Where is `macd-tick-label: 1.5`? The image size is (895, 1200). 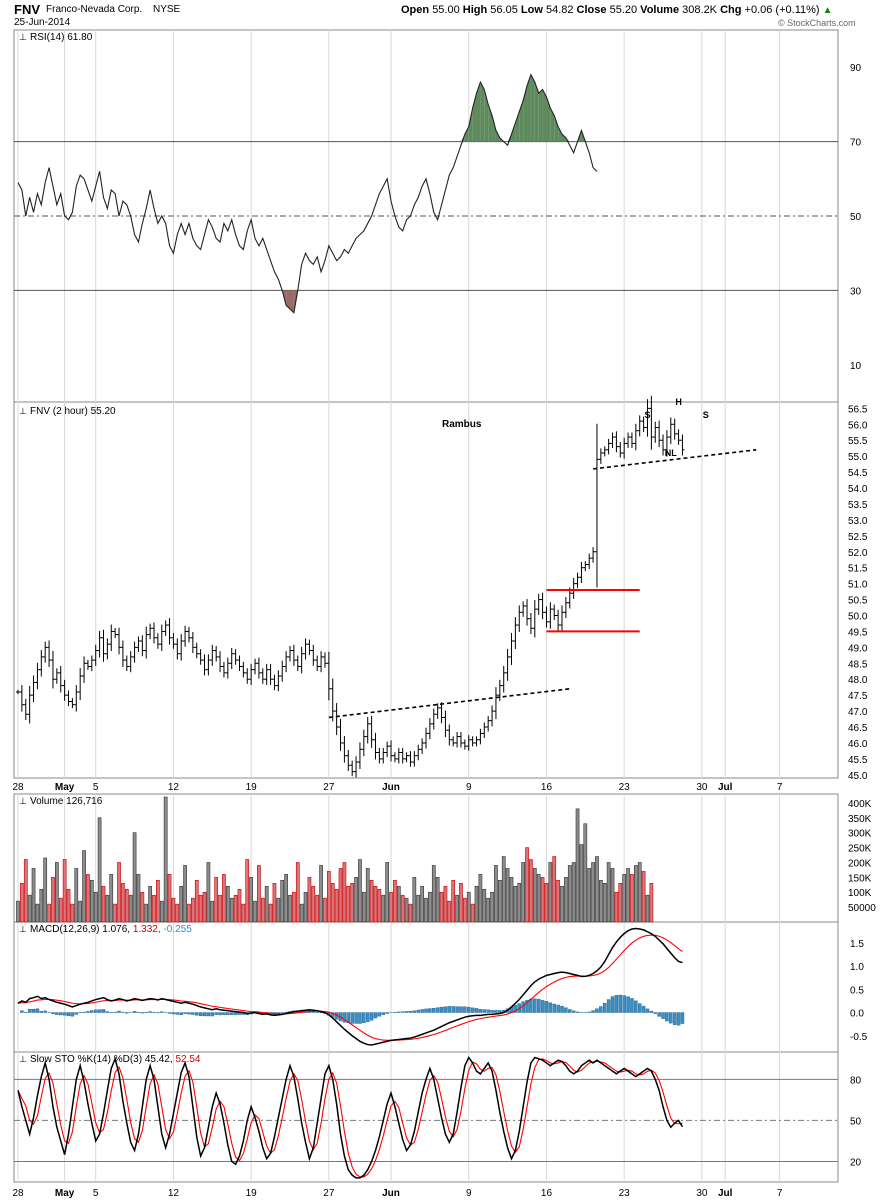 macd-tick-label: 1.5 is located at coordinates (857, 944).